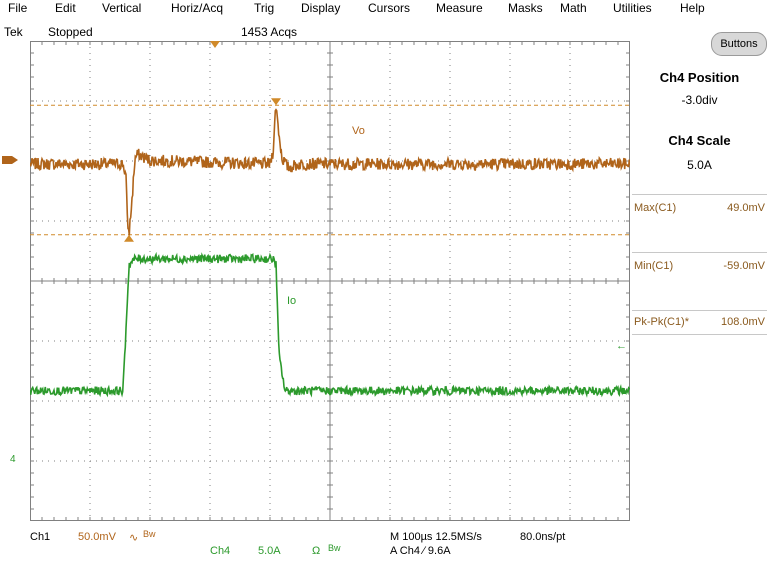 The height and width of the screenshot is (561, 767). What do you see at coordinates (699, 77) in the screenshot?
I see `ch4-position-title: Ch4 Position` at bounding box center [699, 77].